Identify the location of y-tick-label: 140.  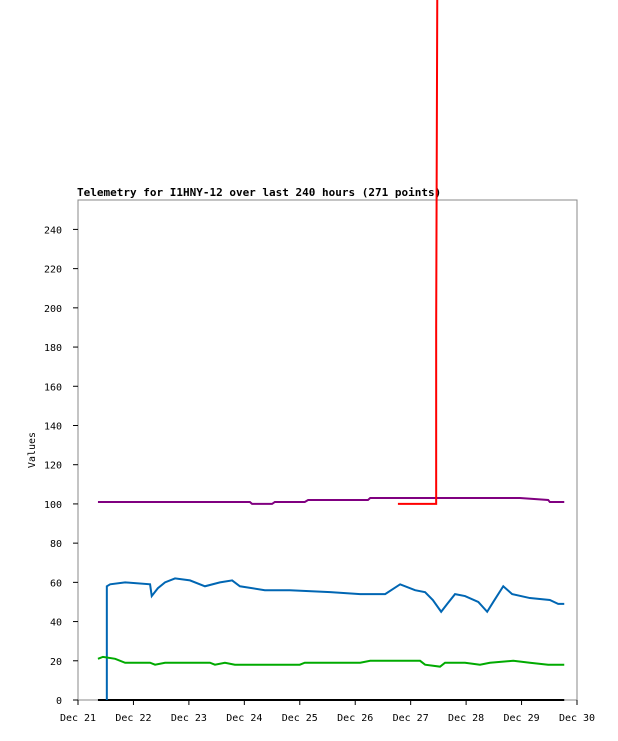
(53, 426).